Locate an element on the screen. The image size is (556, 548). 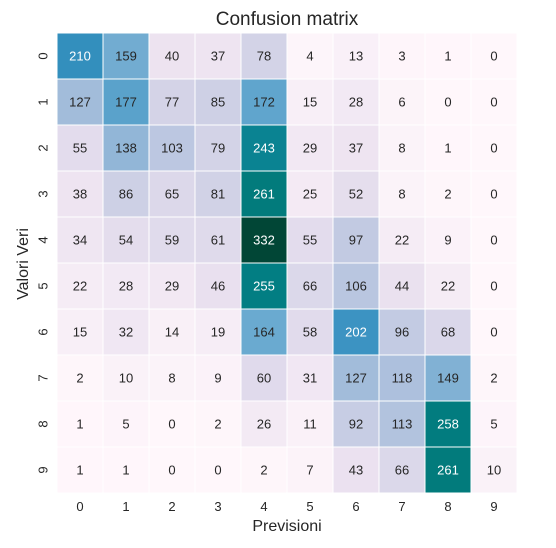
heatmap-cell-r9-c9 is located at coordinates (494, 470).